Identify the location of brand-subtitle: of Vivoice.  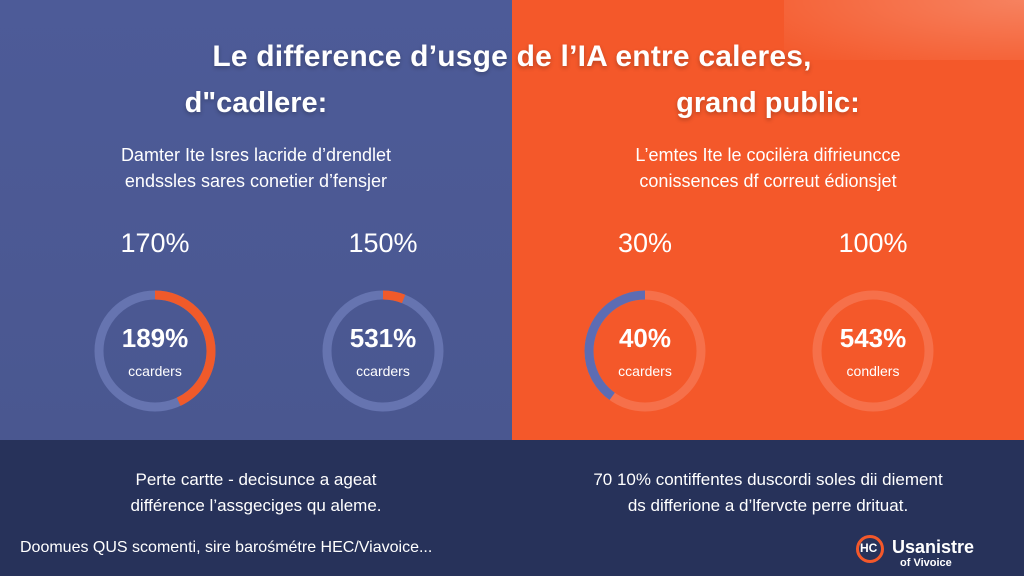
(926, 563).